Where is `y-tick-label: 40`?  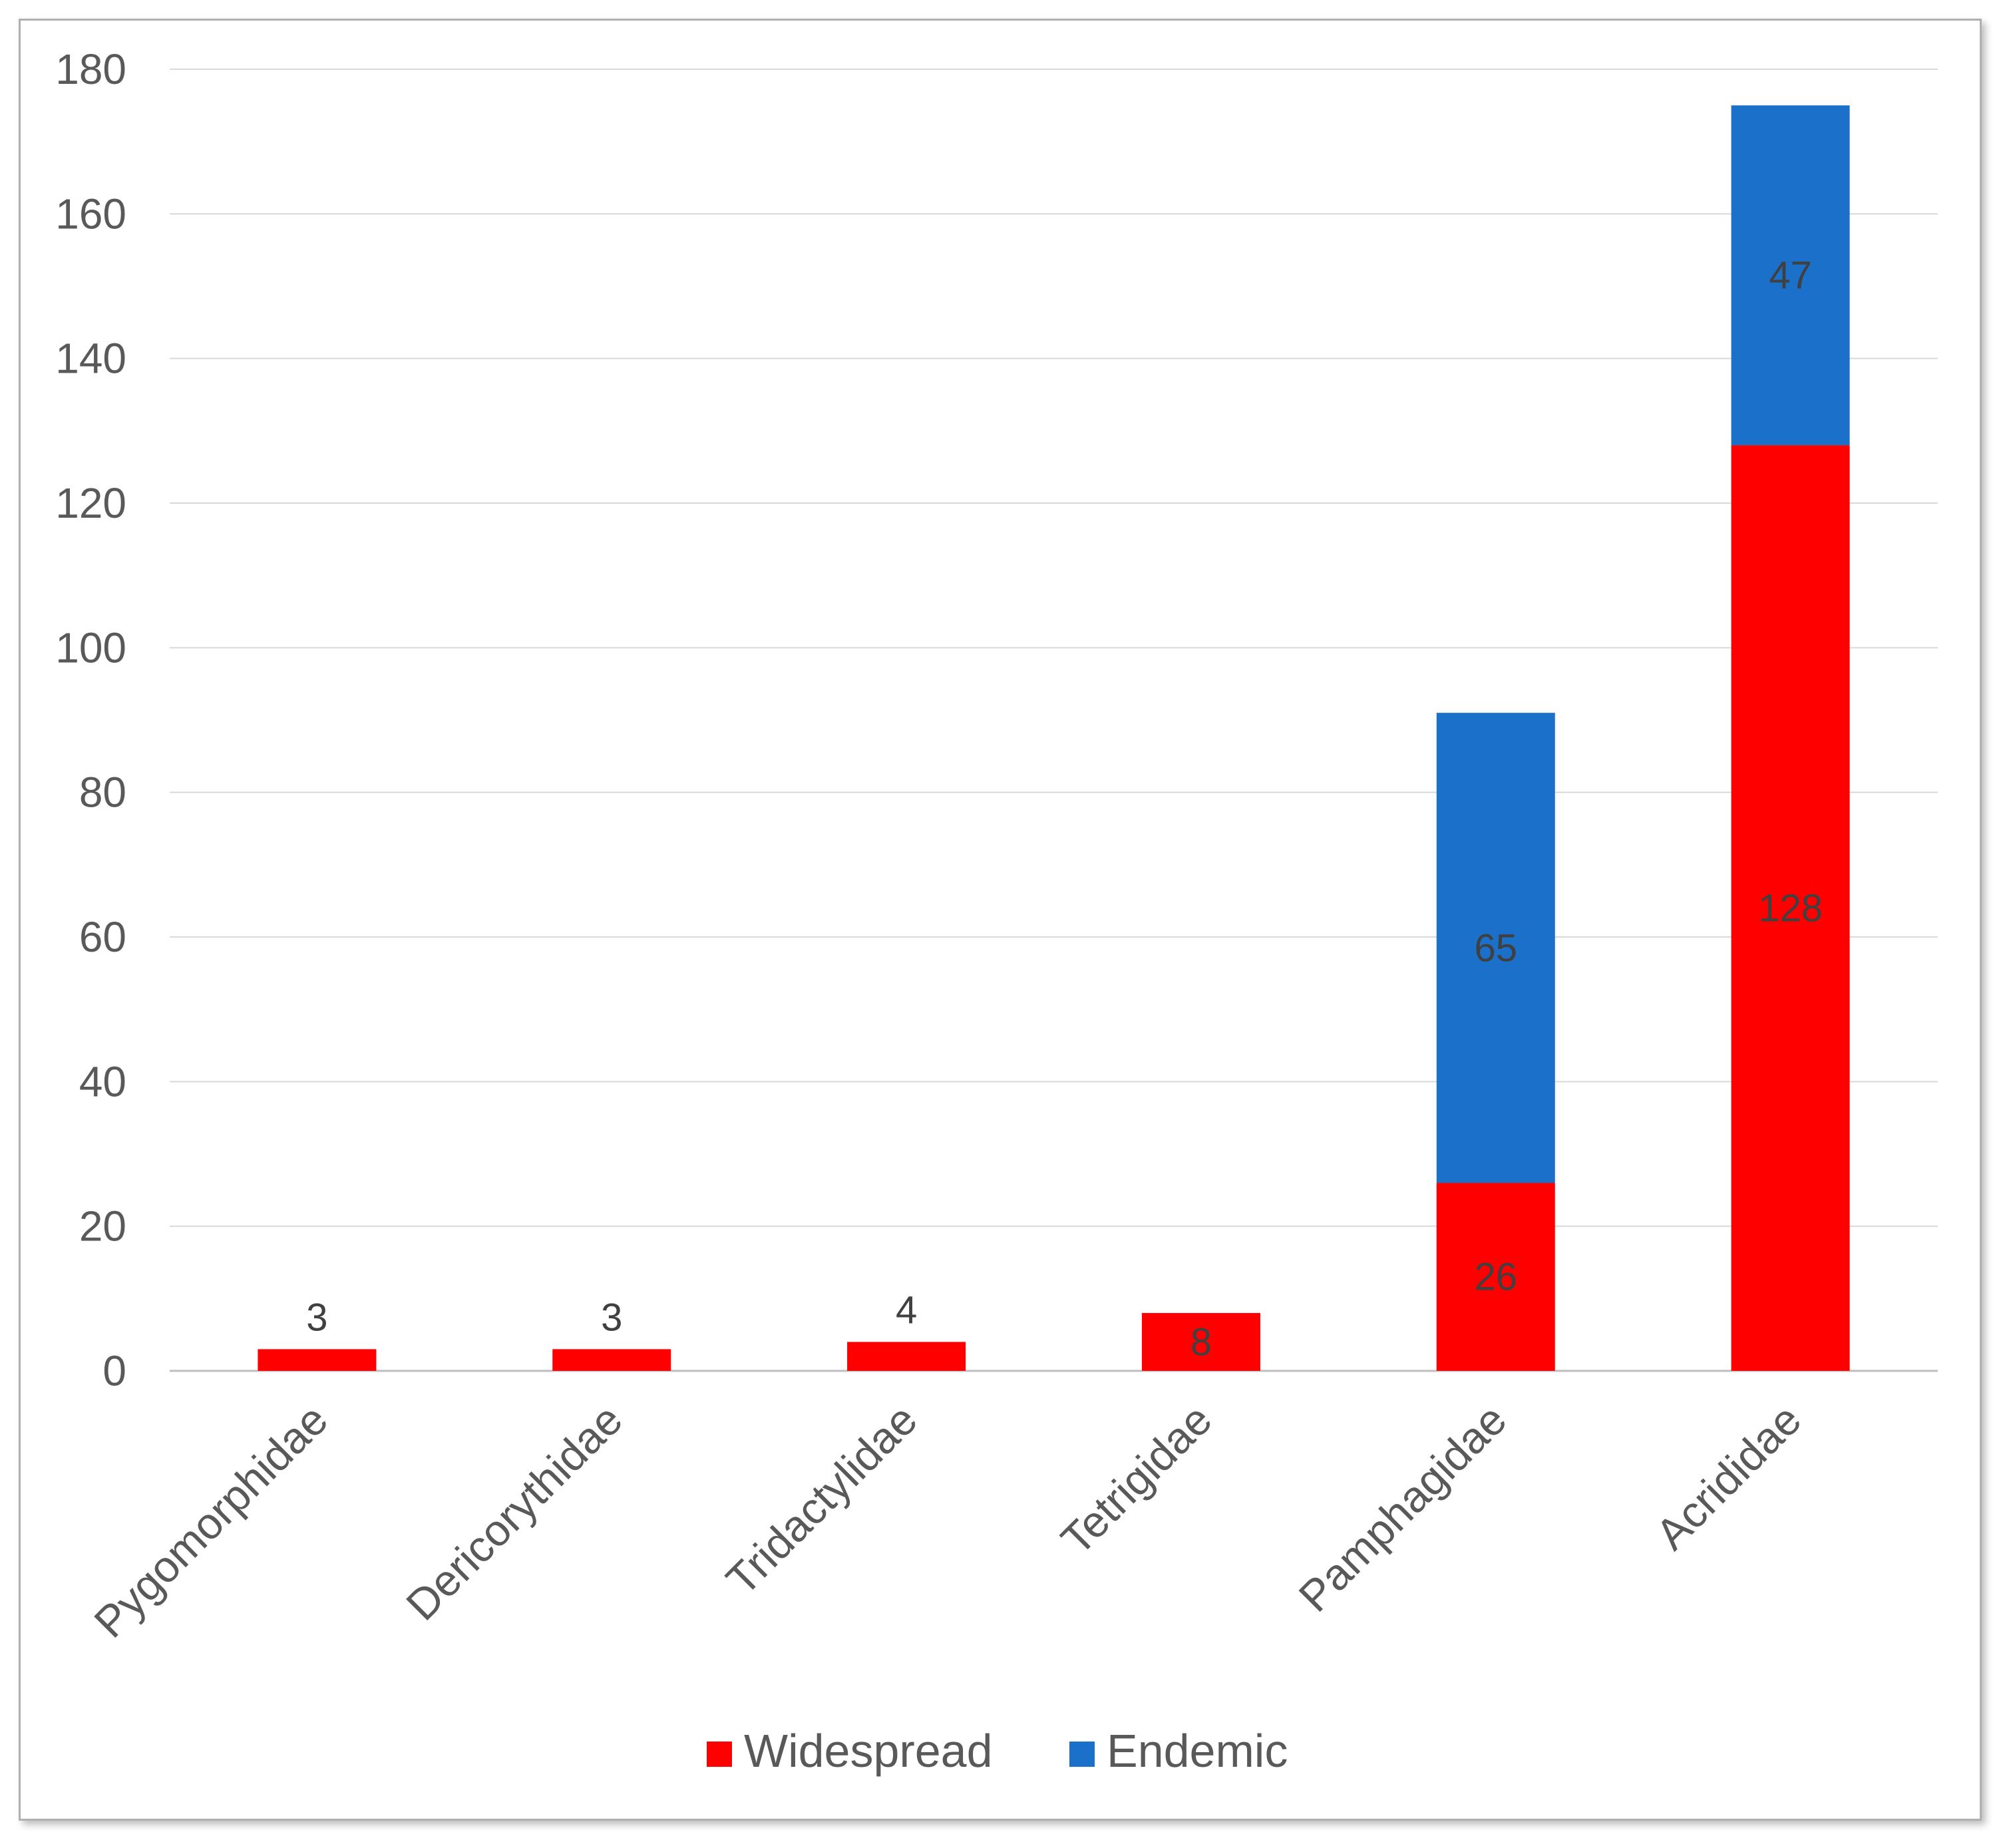 y-tick-label: 40 is located at coordinates (102, 1081).